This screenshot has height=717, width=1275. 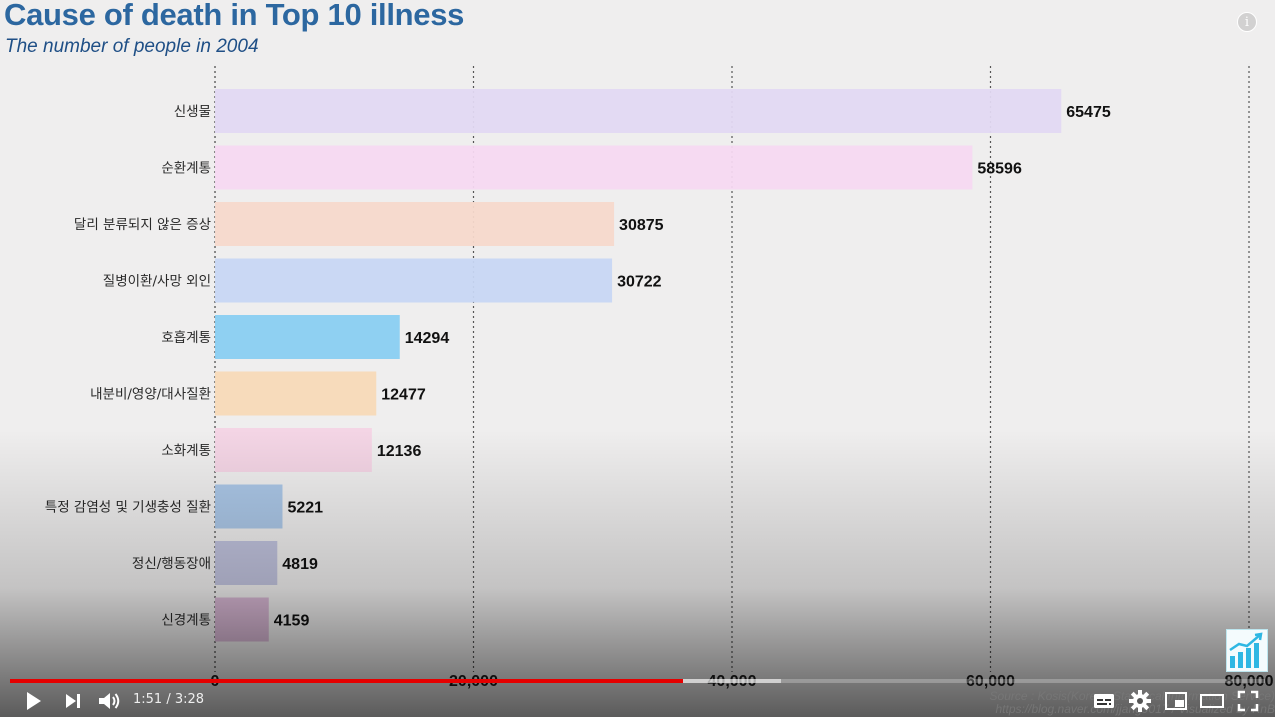 I want to click on next-button, so click(x=73, y=701).